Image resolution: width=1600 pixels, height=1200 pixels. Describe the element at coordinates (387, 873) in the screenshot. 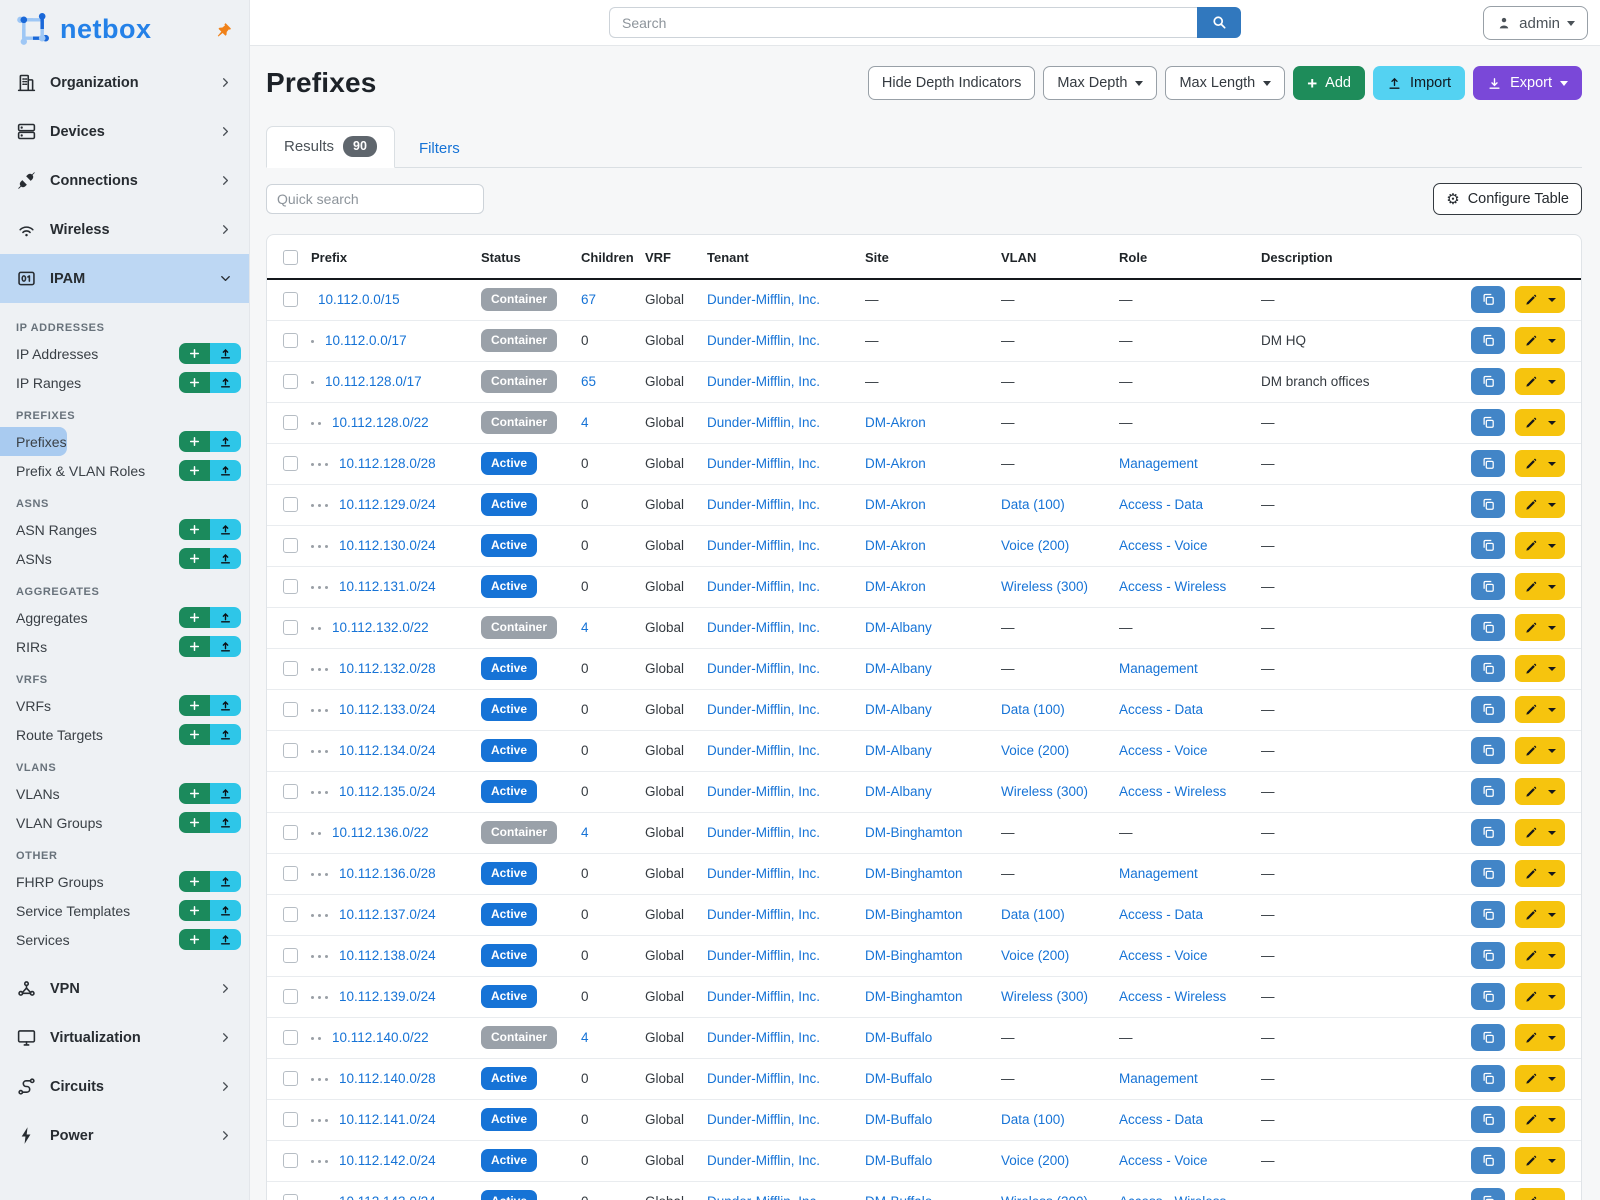

I see `prefix-link: 10.112.136.0/28` at that location.